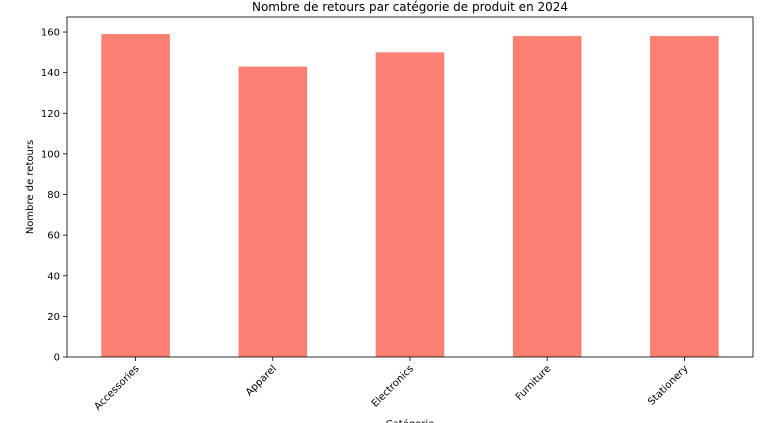 This screenshot has width=777, height=423. What do you see at coordinates (261, 380) in the screenshot?
I see `x-tick-label: Apparel` at bounding box center [261, 380].